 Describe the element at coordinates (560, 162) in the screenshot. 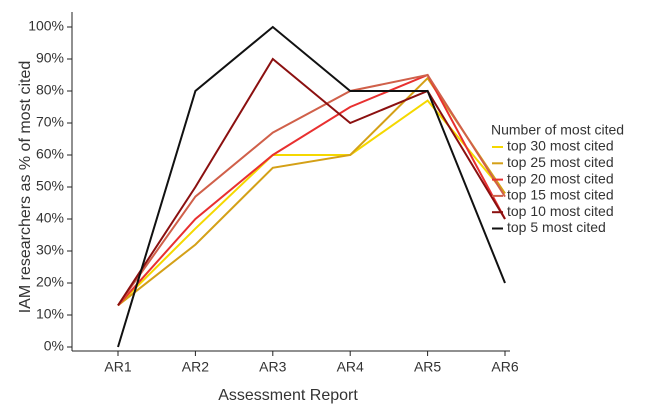

I see `legend-label: top 25 most cited` at that location.